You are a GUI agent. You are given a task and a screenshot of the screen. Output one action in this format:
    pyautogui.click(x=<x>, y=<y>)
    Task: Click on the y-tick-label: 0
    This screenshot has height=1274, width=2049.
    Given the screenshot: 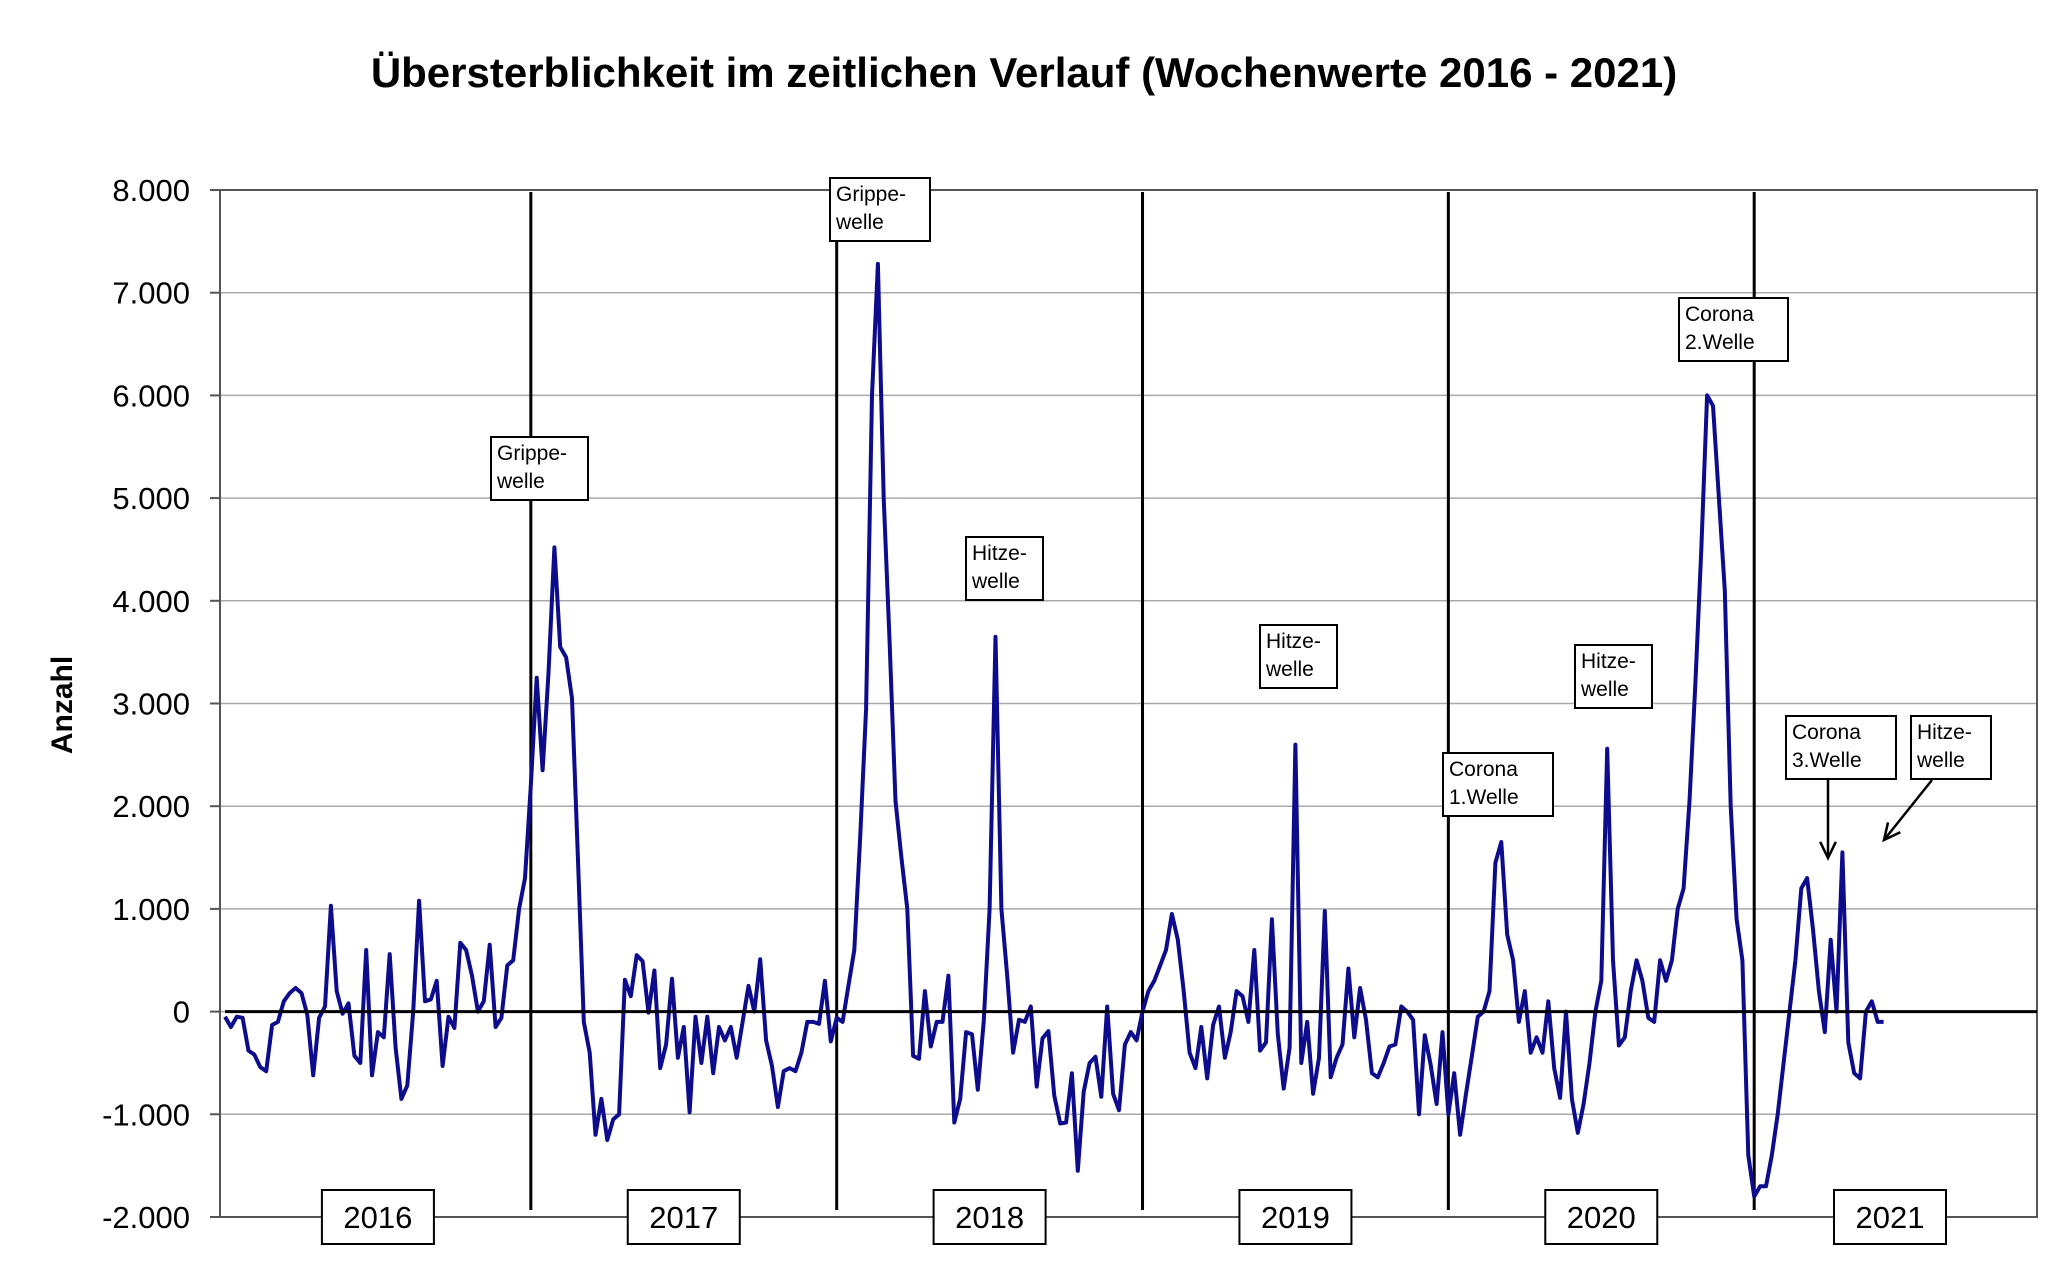 What is the action you would take?
    pyautogui.click(x=181, y=1012)
    